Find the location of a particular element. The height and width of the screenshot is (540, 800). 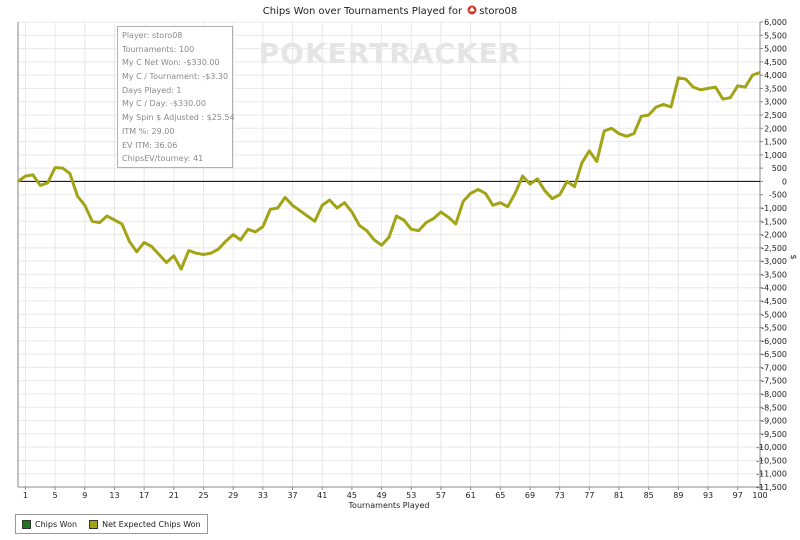

legend-label: Net Expected Chips Won is located at coordinates (151, 524).